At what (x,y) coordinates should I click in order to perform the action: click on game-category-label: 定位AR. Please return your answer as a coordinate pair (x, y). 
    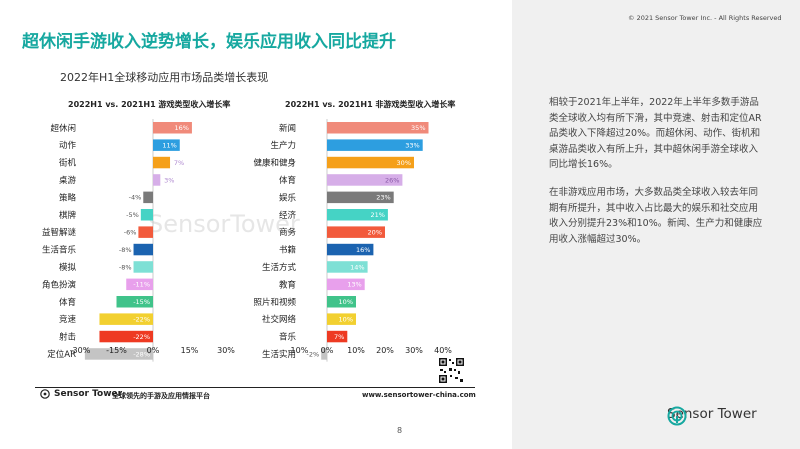
    Looking at the image, I should click on (61, 354).